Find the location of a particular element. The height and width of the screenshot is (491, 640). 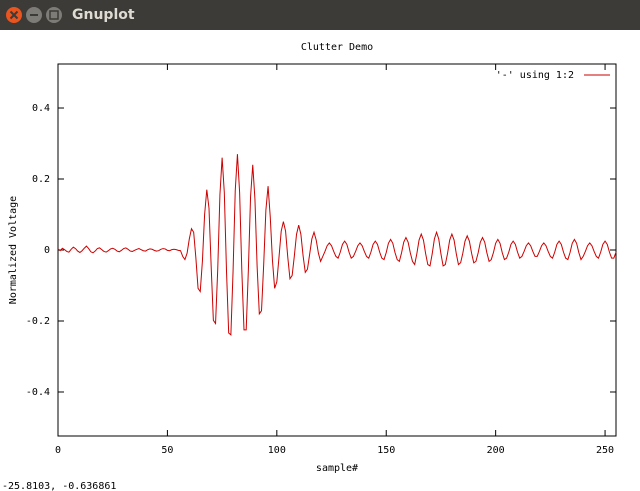

x-tick-label: 200 is located at coordinates (496, 450).